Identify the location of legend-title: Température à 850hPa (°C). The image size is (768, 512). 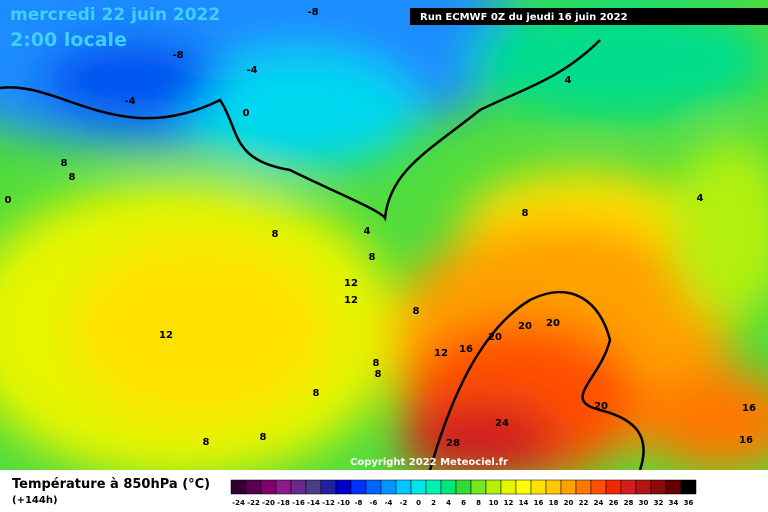
(111, 484).